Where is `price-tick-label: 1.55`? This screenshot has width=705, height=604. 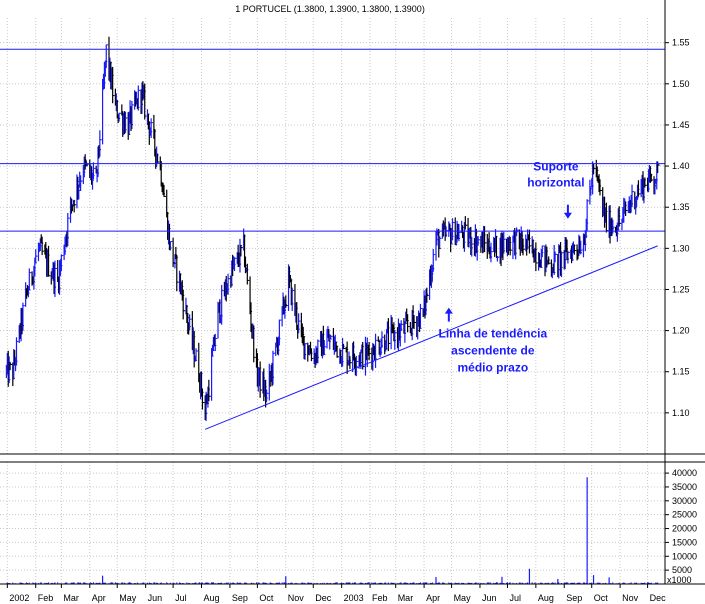 price-tick-label: 1.55 is located at coordinates (681, 43).